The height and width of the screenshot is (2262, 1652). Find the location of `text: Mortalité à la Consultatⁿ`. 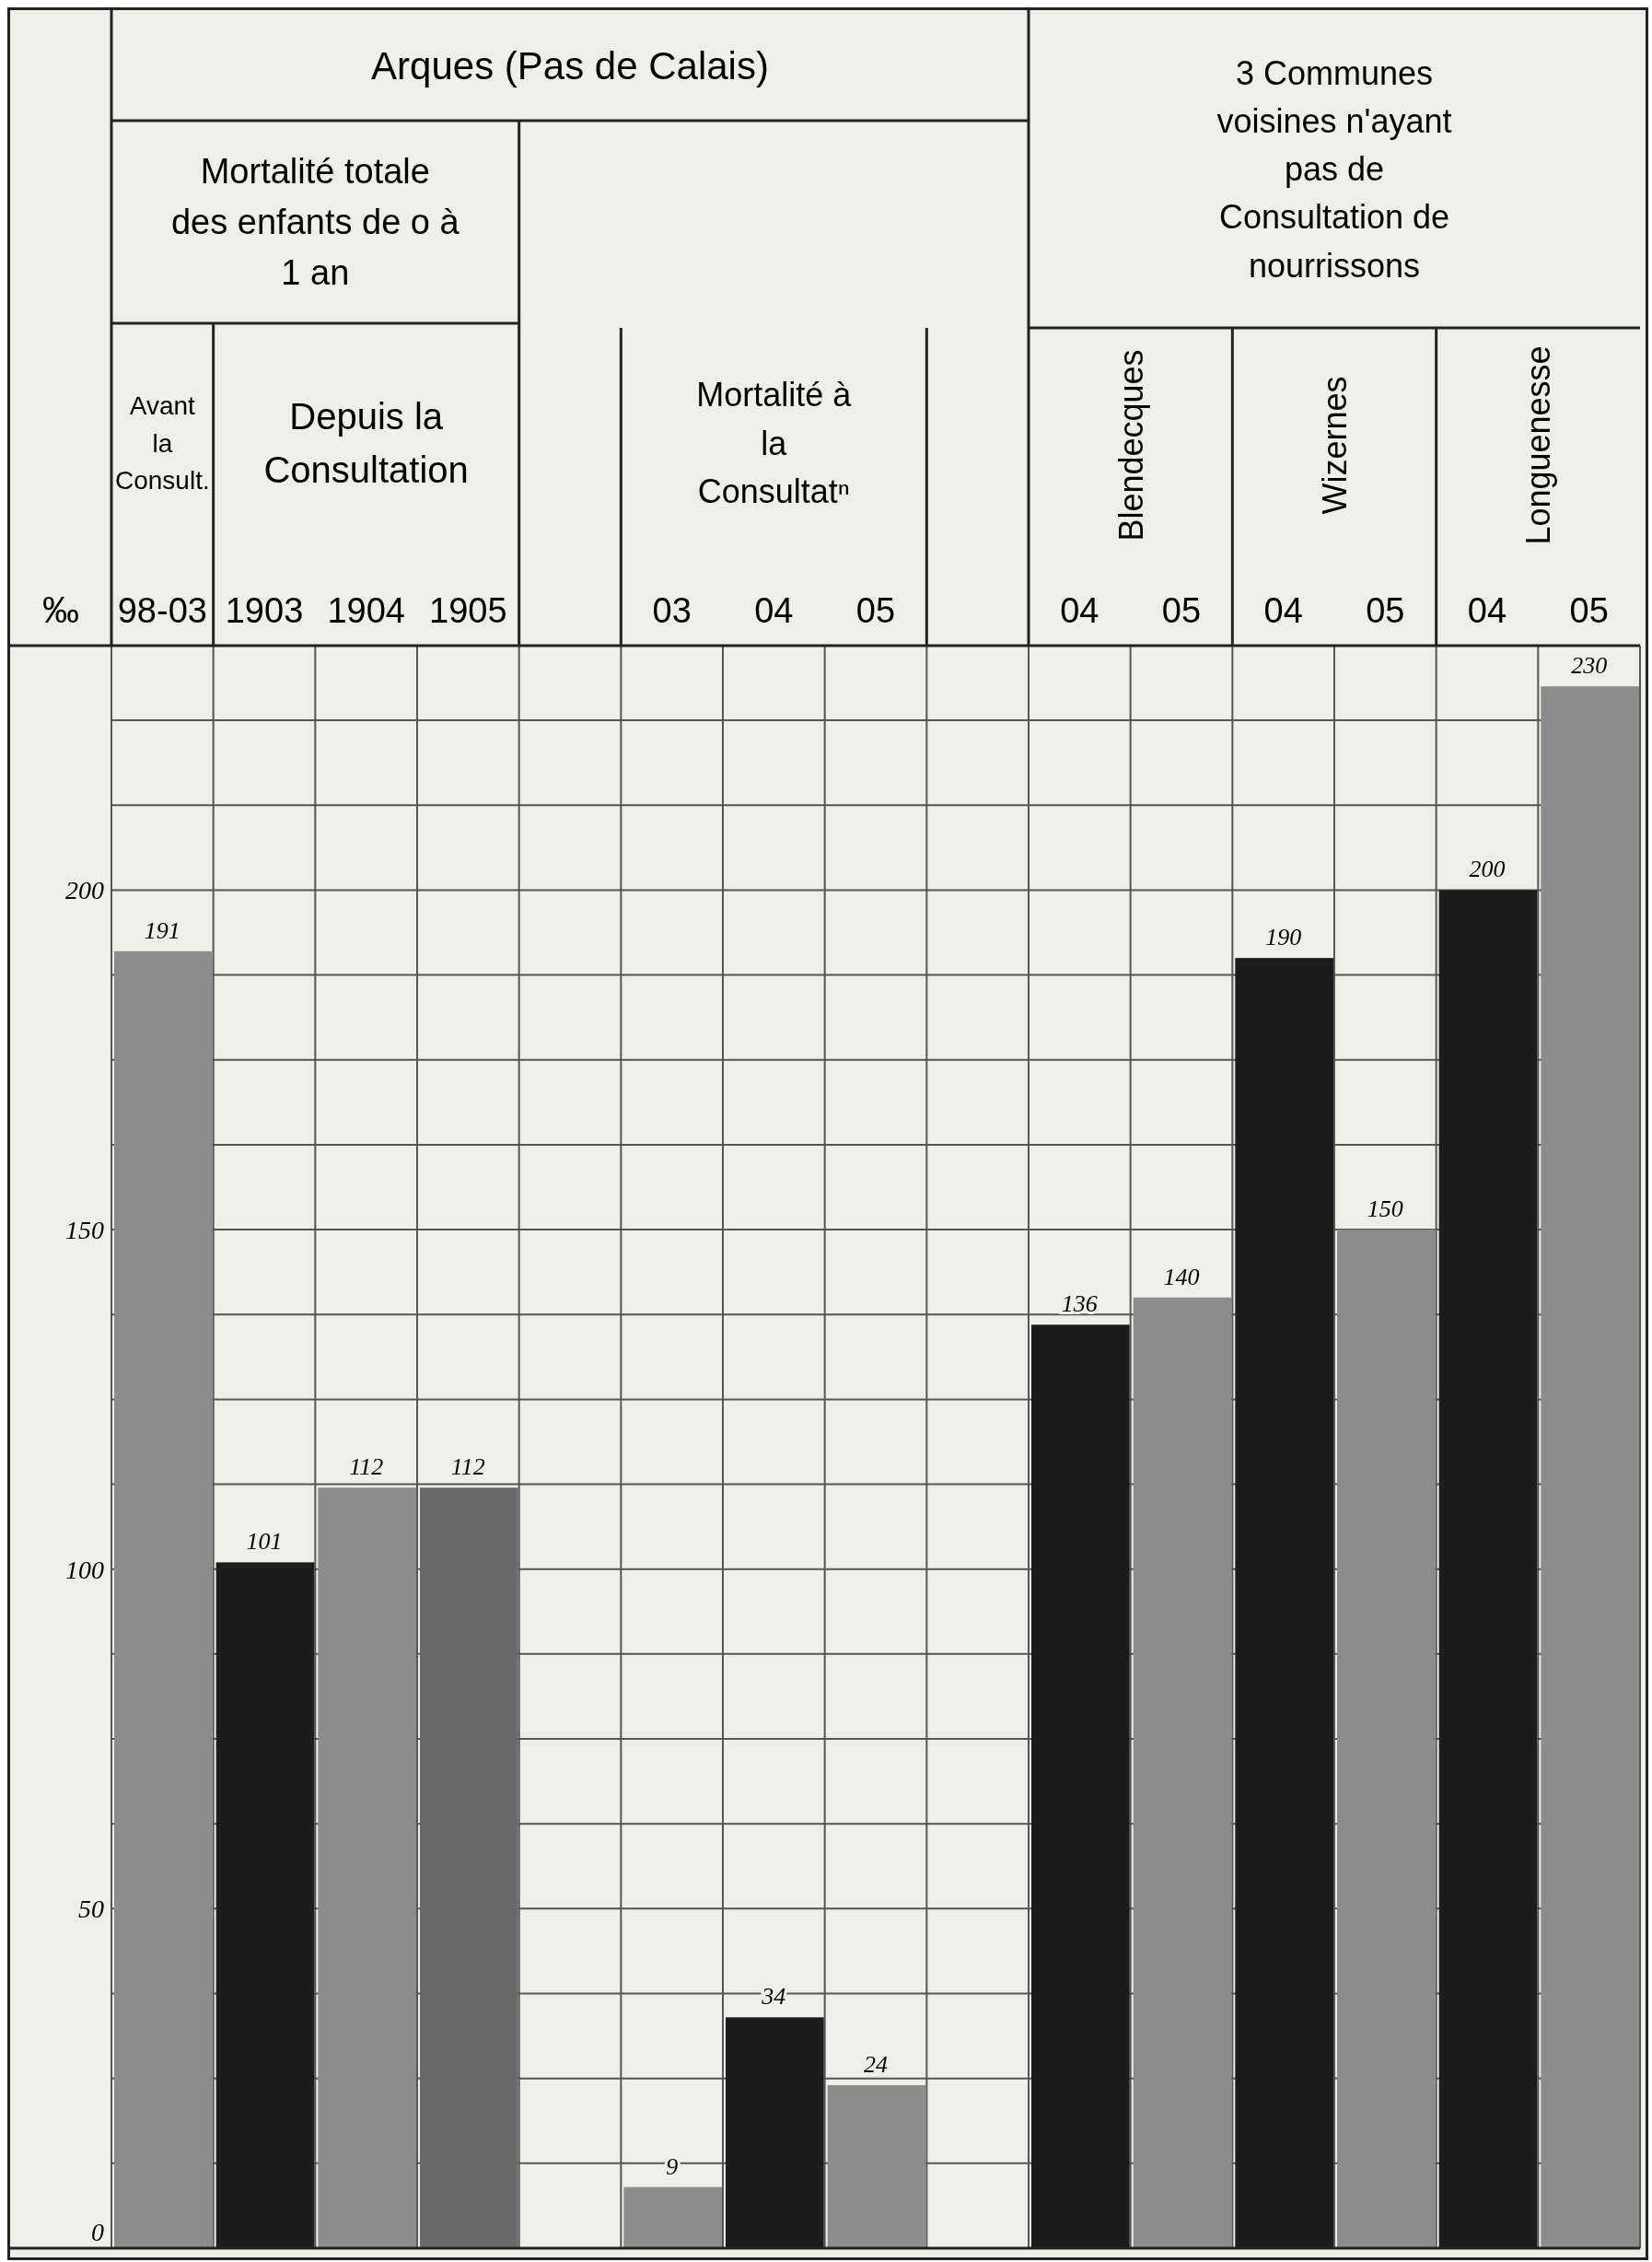

text: Mortalité à la Consultatⁿ is located at coordinates (774, 443).